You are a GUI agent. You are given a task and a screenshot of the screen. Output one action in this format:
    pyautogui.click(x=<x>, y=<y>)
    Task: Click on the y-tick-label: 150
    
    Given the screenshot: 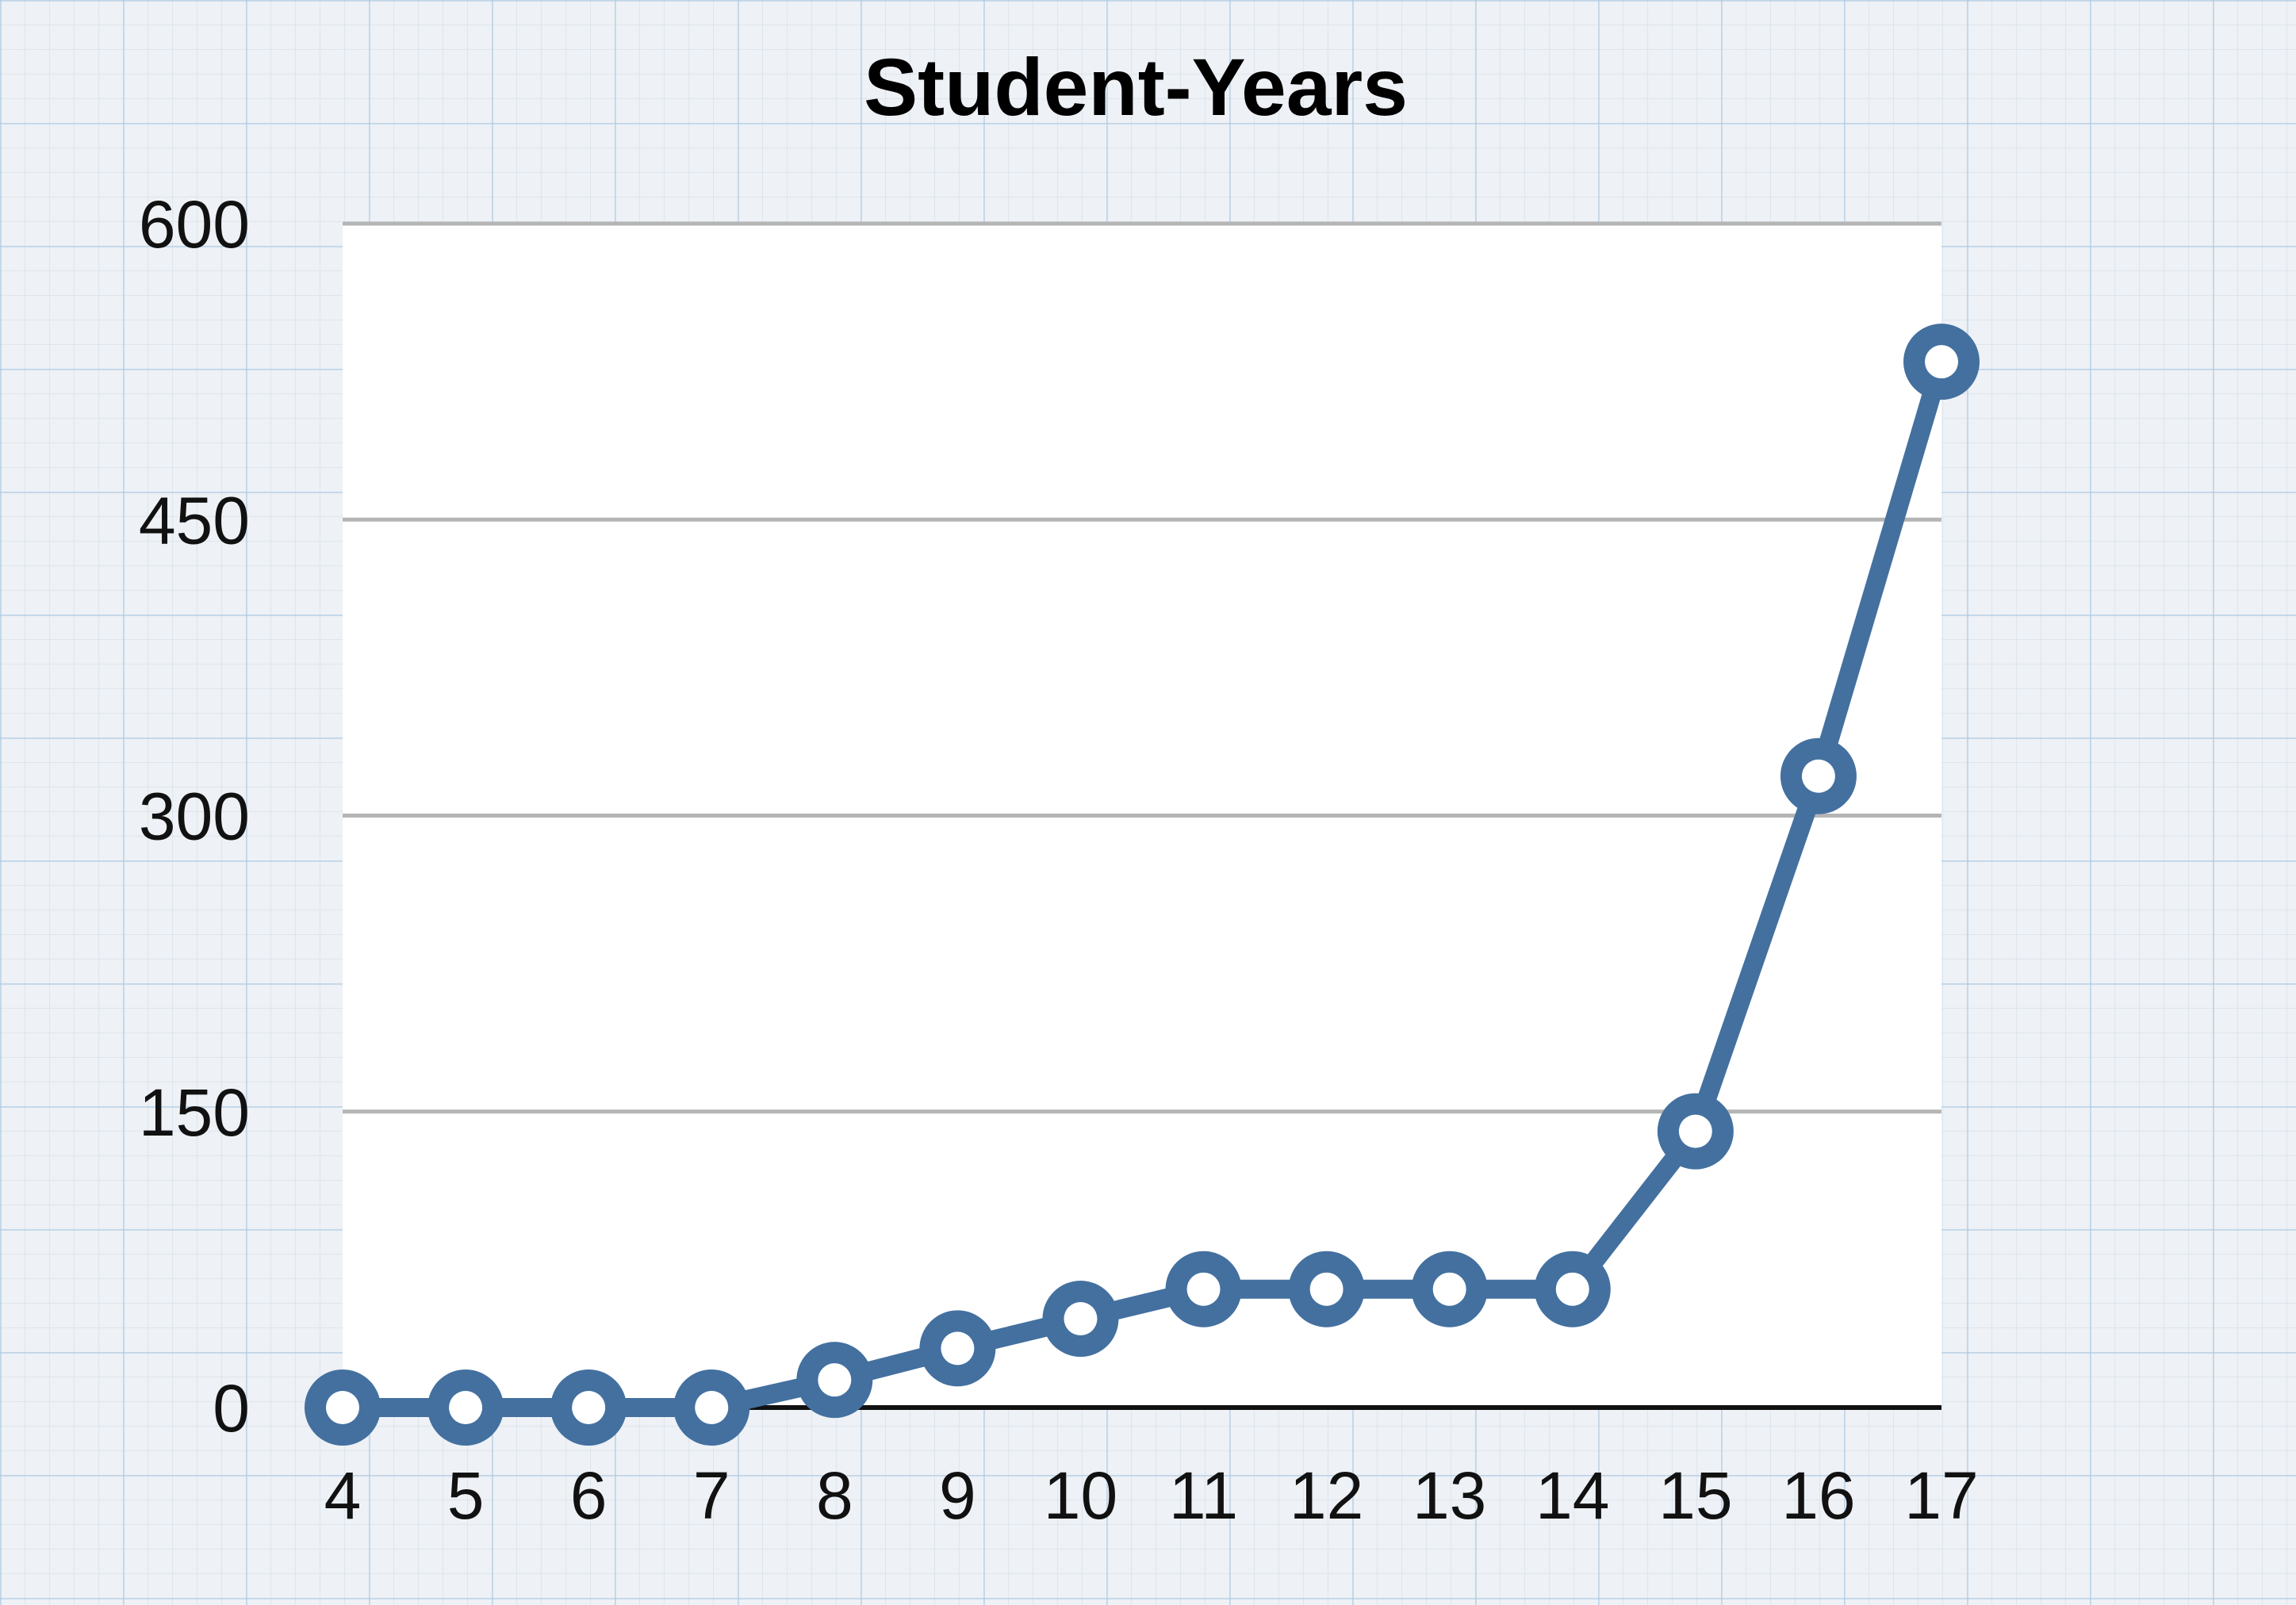 What is the action you would take?
    pyautogui.click(x=194, y=1113)
    